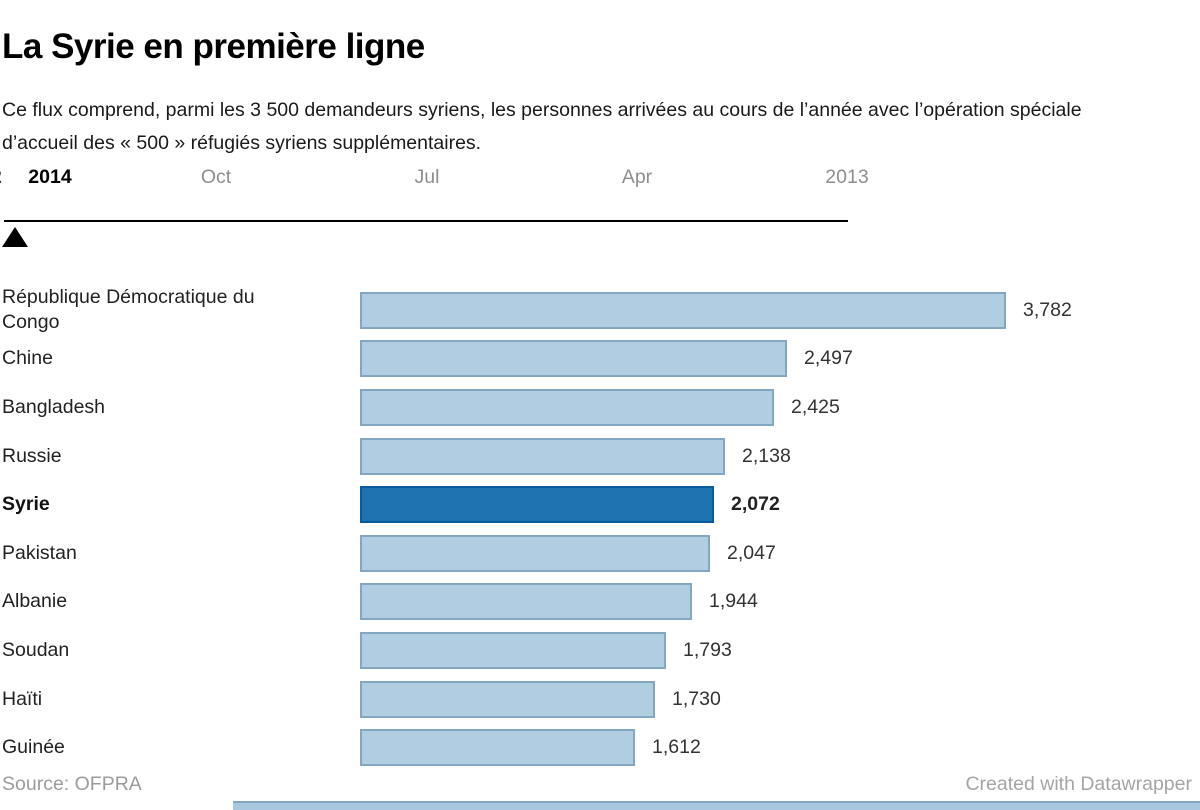 This screenshot has width=1200, height=810. What do you see at coordinates (600, 179) in the screenshot?
I see `timeline-ticks: 2014 Oct Jul Apr 2013` at bounding box center [600, 179].